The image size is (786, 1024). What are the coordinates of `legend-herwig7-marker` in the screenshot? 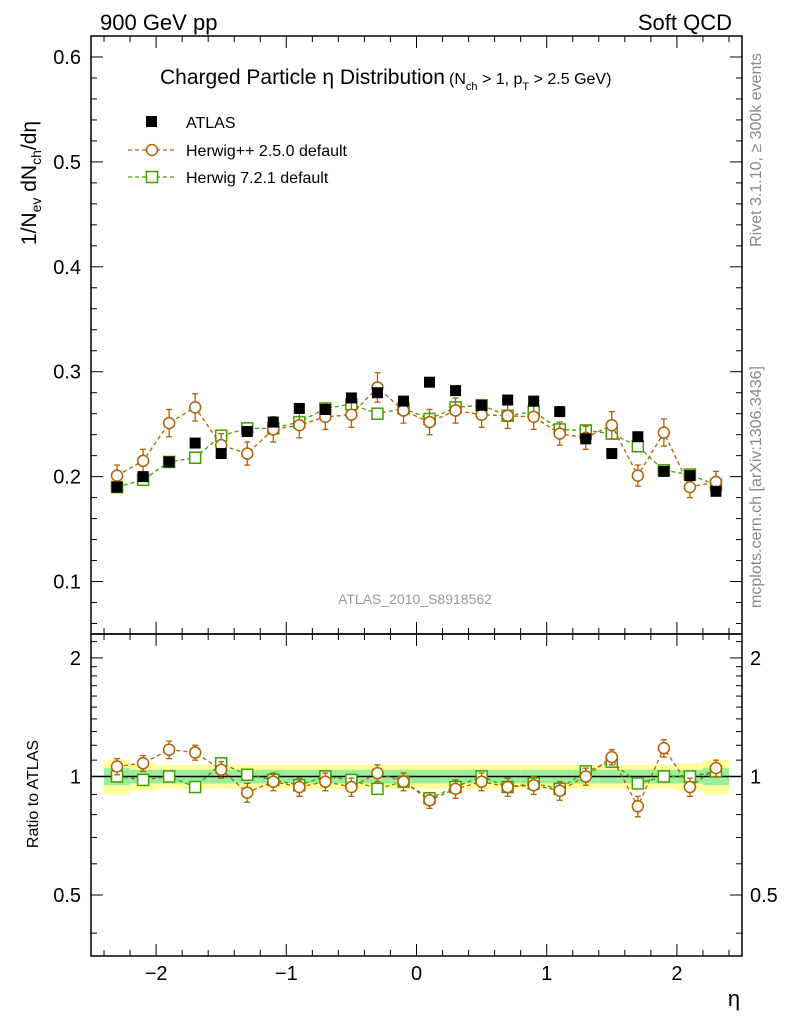 It's located at (152, 177).